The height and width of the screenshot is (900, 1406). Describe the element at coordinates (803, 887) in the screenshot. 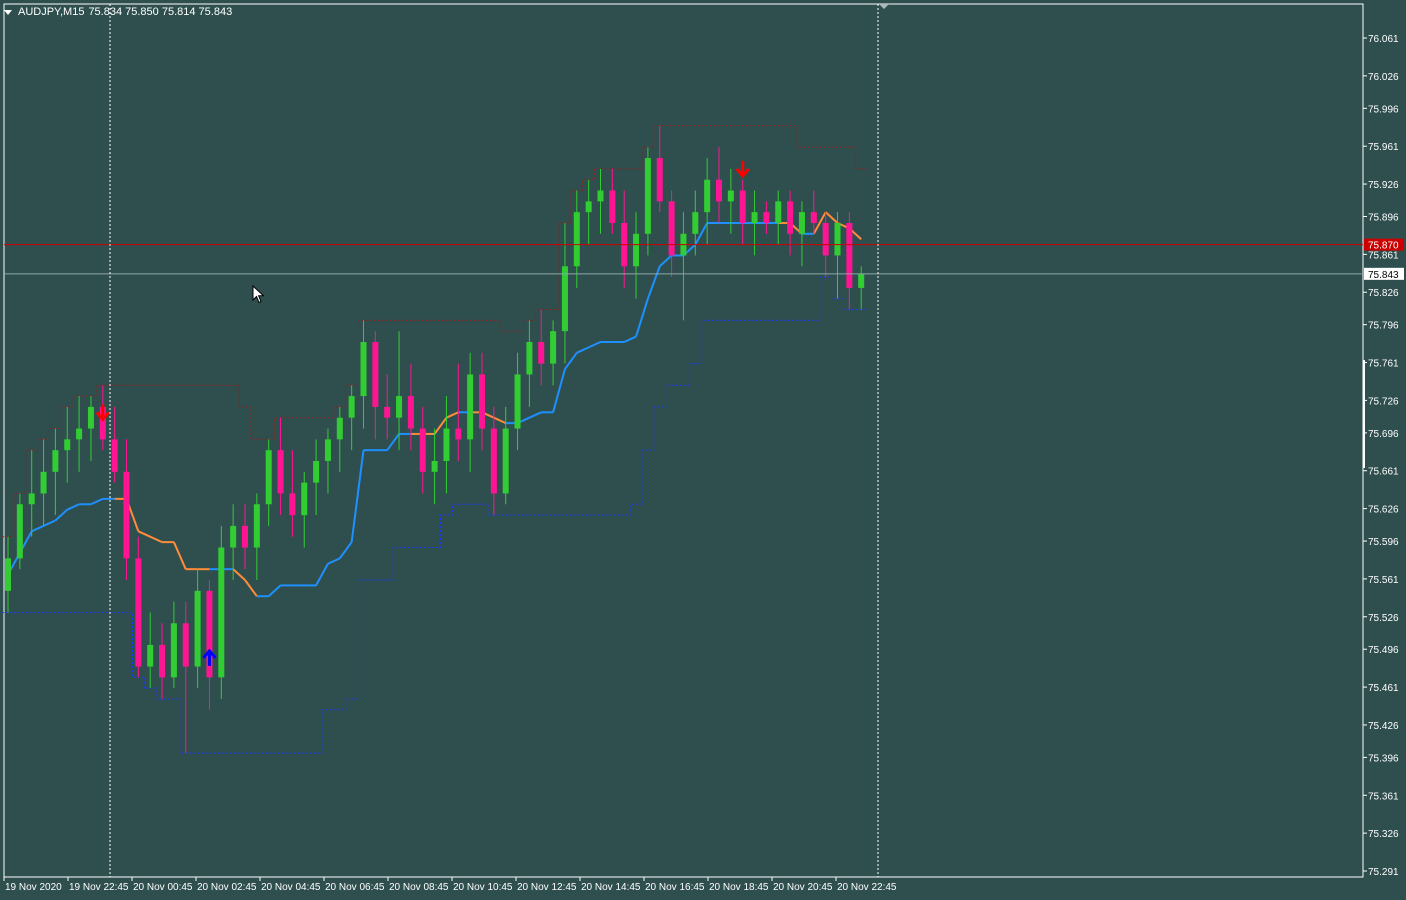

I see `x-tick-label: 20 Nov 20:45` at that location.